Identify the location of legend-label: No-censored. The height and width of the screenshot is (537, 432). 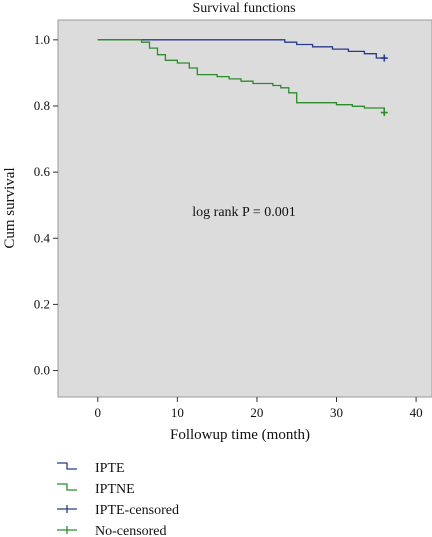
(131, 530).